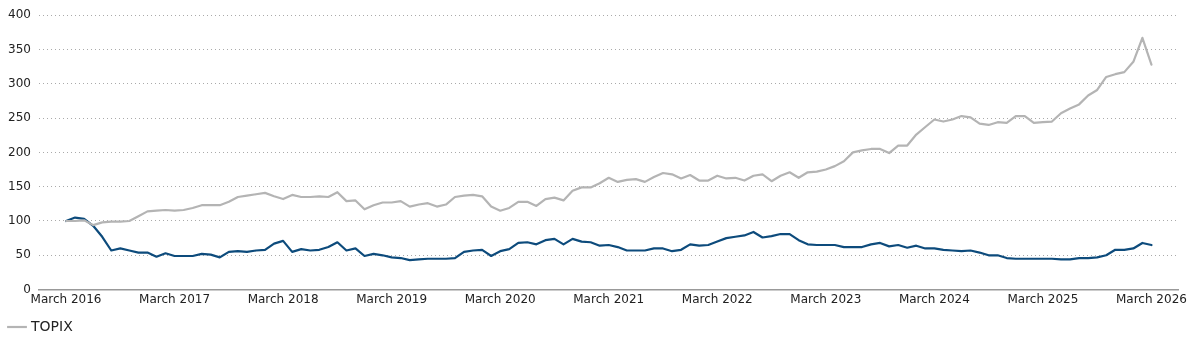  I want to click on x-tick-label: March 2020, so click(500, 298).